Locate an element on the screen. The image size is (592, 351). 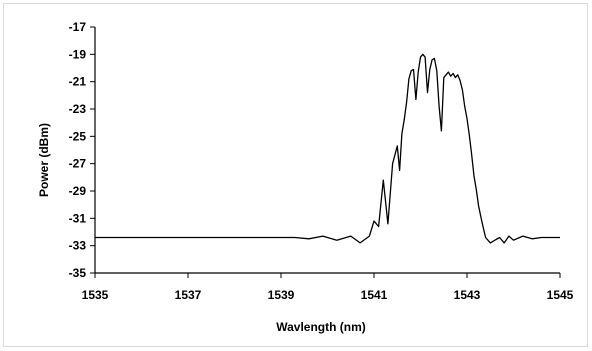
y-tick-label: -23 is located at coordinates (78, 109).